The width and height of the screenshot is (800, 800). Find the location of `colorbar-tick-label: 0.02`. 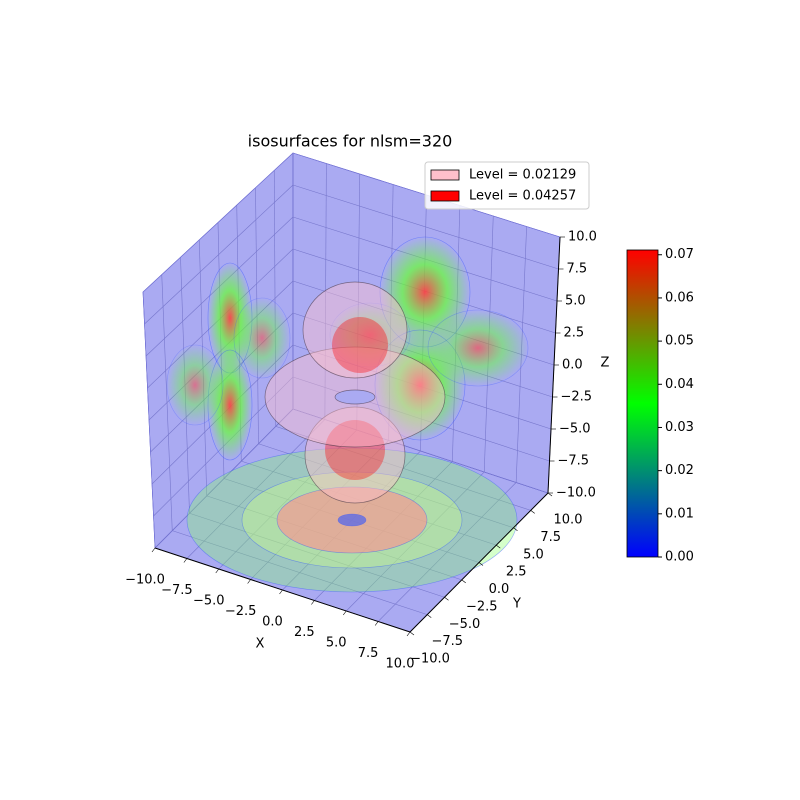

colorbar-tick-label: 0.02 is located at coordinates (679, 470).